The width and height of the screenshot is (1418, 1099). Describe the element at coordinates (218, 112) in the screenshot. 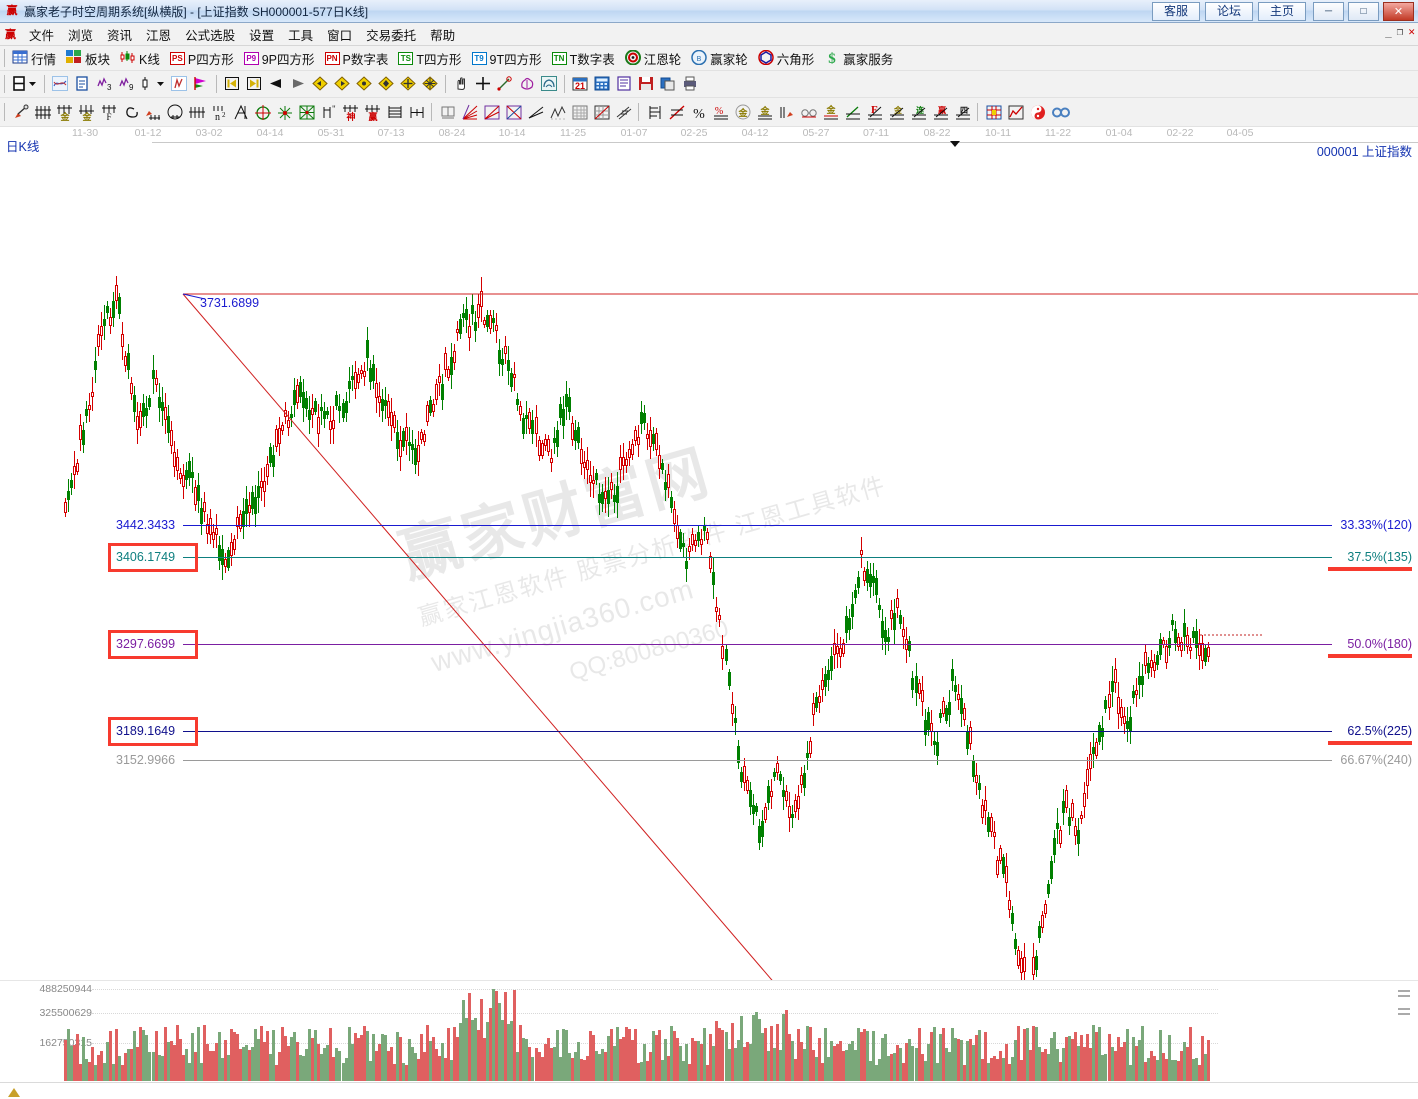

I see `n2-button: n 2` at that location.